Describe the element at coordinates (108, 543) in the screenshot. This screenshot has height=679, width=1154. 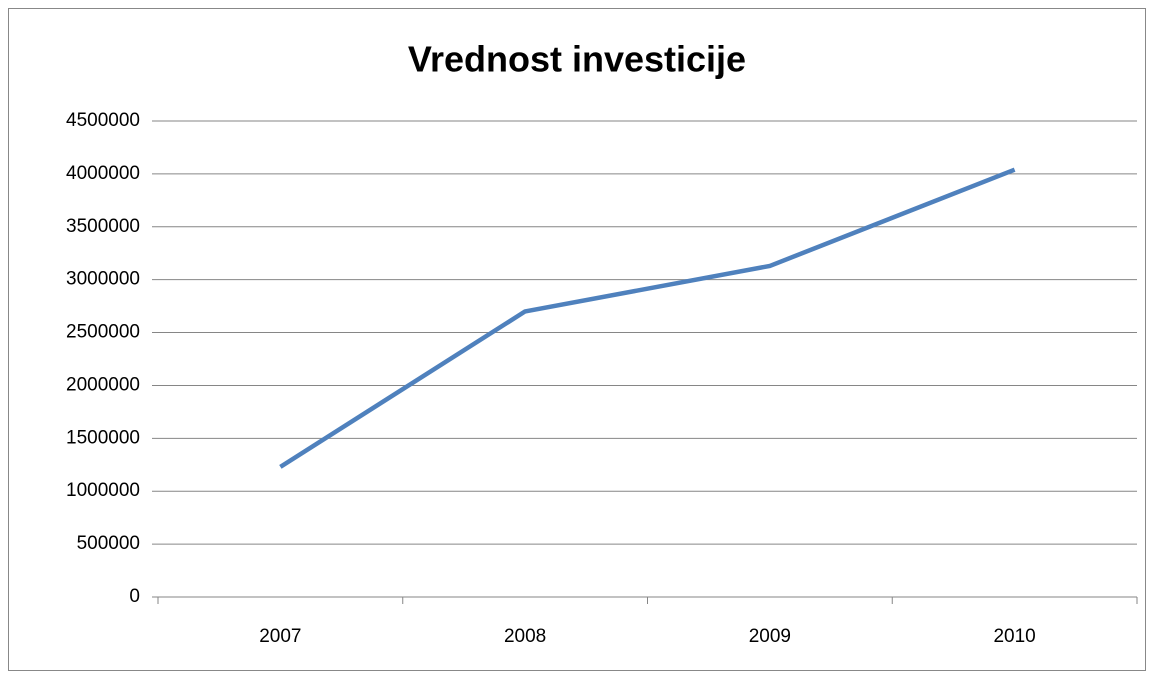
I see `y-tick-label: 500000` at that location.